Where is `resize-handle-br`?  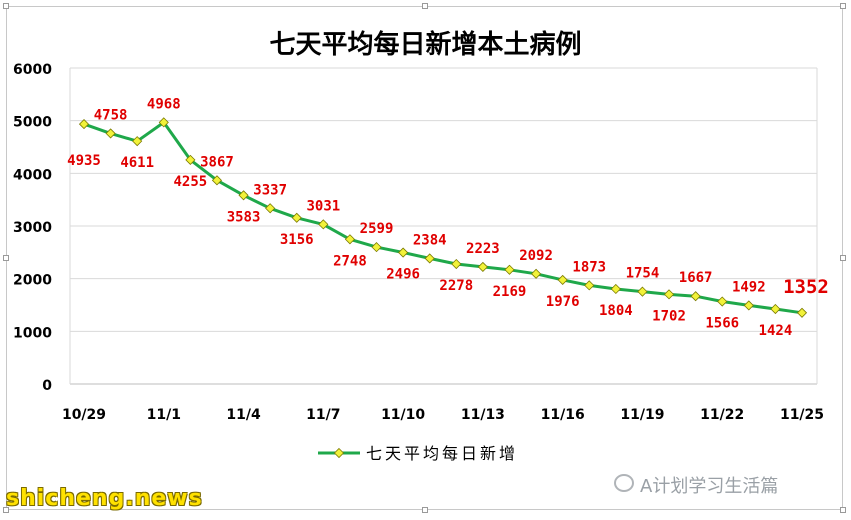
resize-handle-br is located at coordinates (843, 510).